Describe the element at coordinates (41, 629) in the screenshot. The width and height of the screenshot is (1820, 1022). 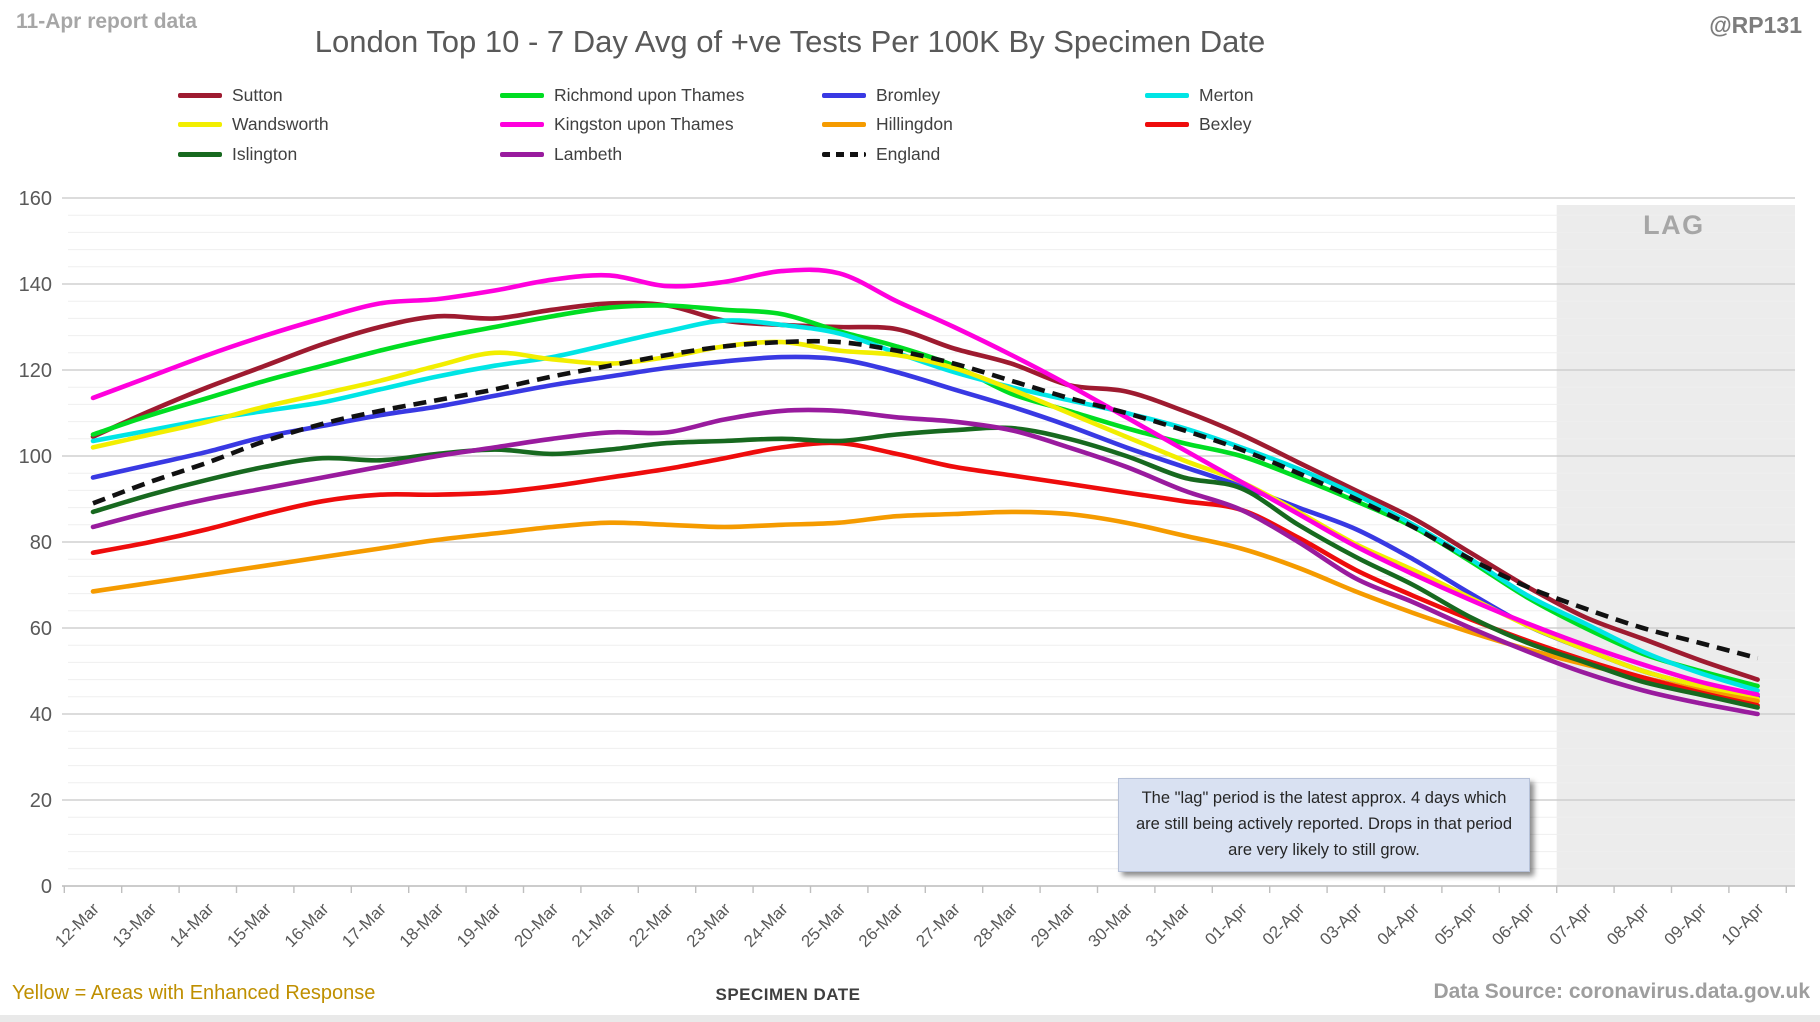
I see `y-axis-tick-label: 60` at that location.